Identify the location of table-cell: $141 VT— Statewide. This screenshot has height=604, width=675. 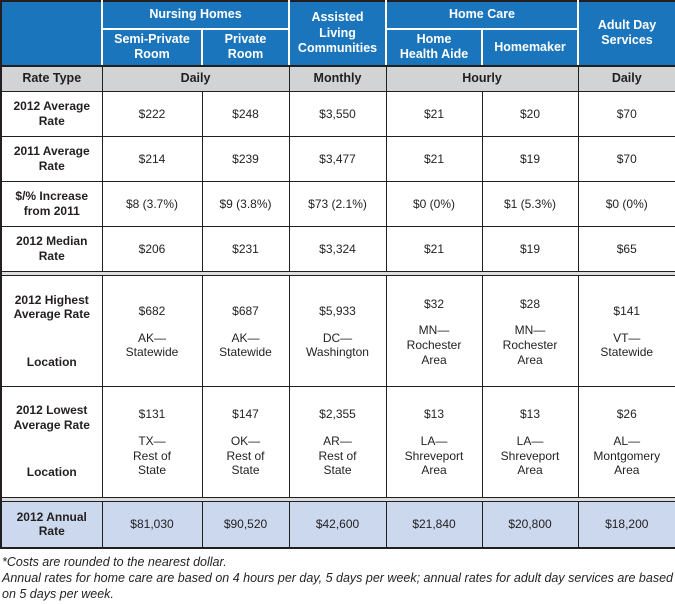
(626, 331).